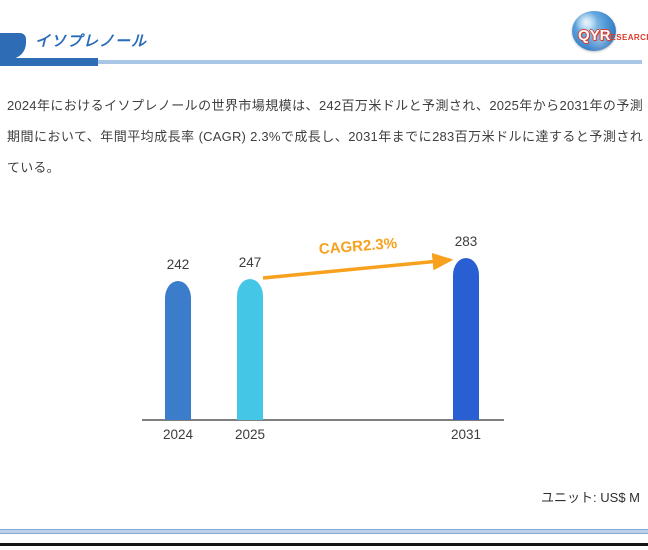 The width and height of the screenshot is (648, 550). Describe the element at coordinates (250, 262) in the screenshot. I see `bar-value-label: 247` at that location.